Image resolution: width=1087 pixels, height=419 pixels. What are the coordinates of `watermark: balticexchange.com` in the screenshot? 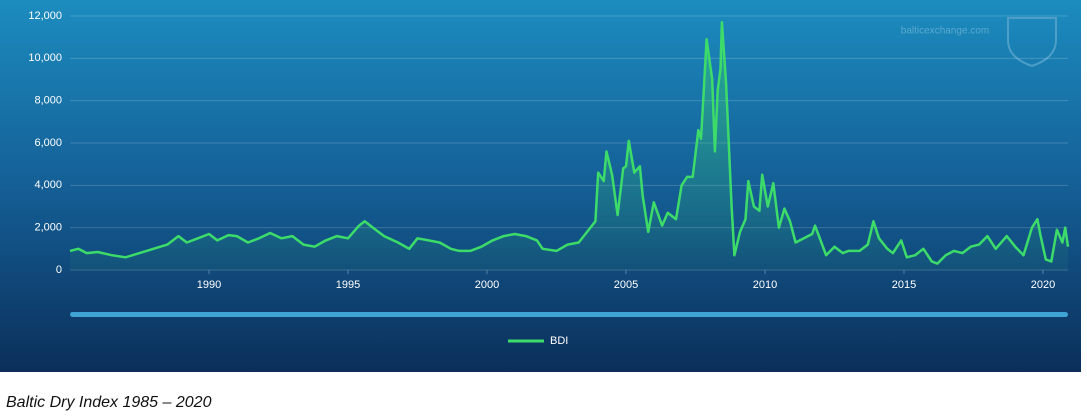 It's located at (945, 31).